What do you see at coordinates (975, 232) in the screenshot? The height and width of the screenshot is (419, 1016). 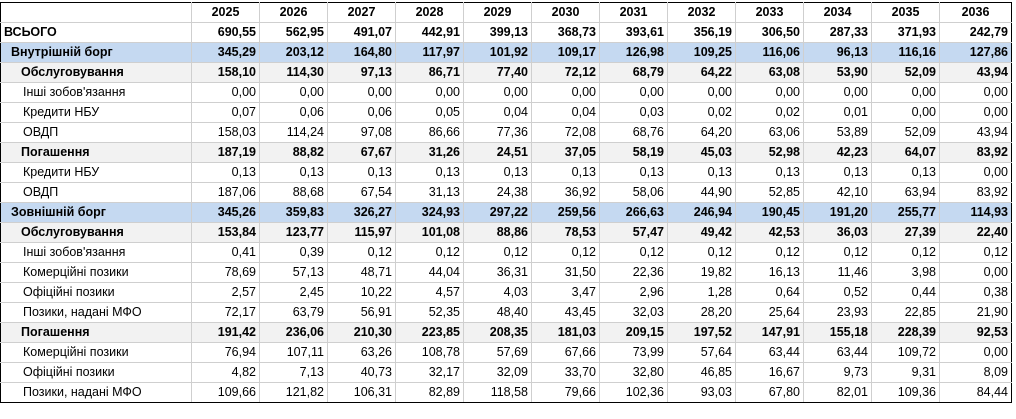 I see `value-cell: 22,40` at bounding box center [975, 232].